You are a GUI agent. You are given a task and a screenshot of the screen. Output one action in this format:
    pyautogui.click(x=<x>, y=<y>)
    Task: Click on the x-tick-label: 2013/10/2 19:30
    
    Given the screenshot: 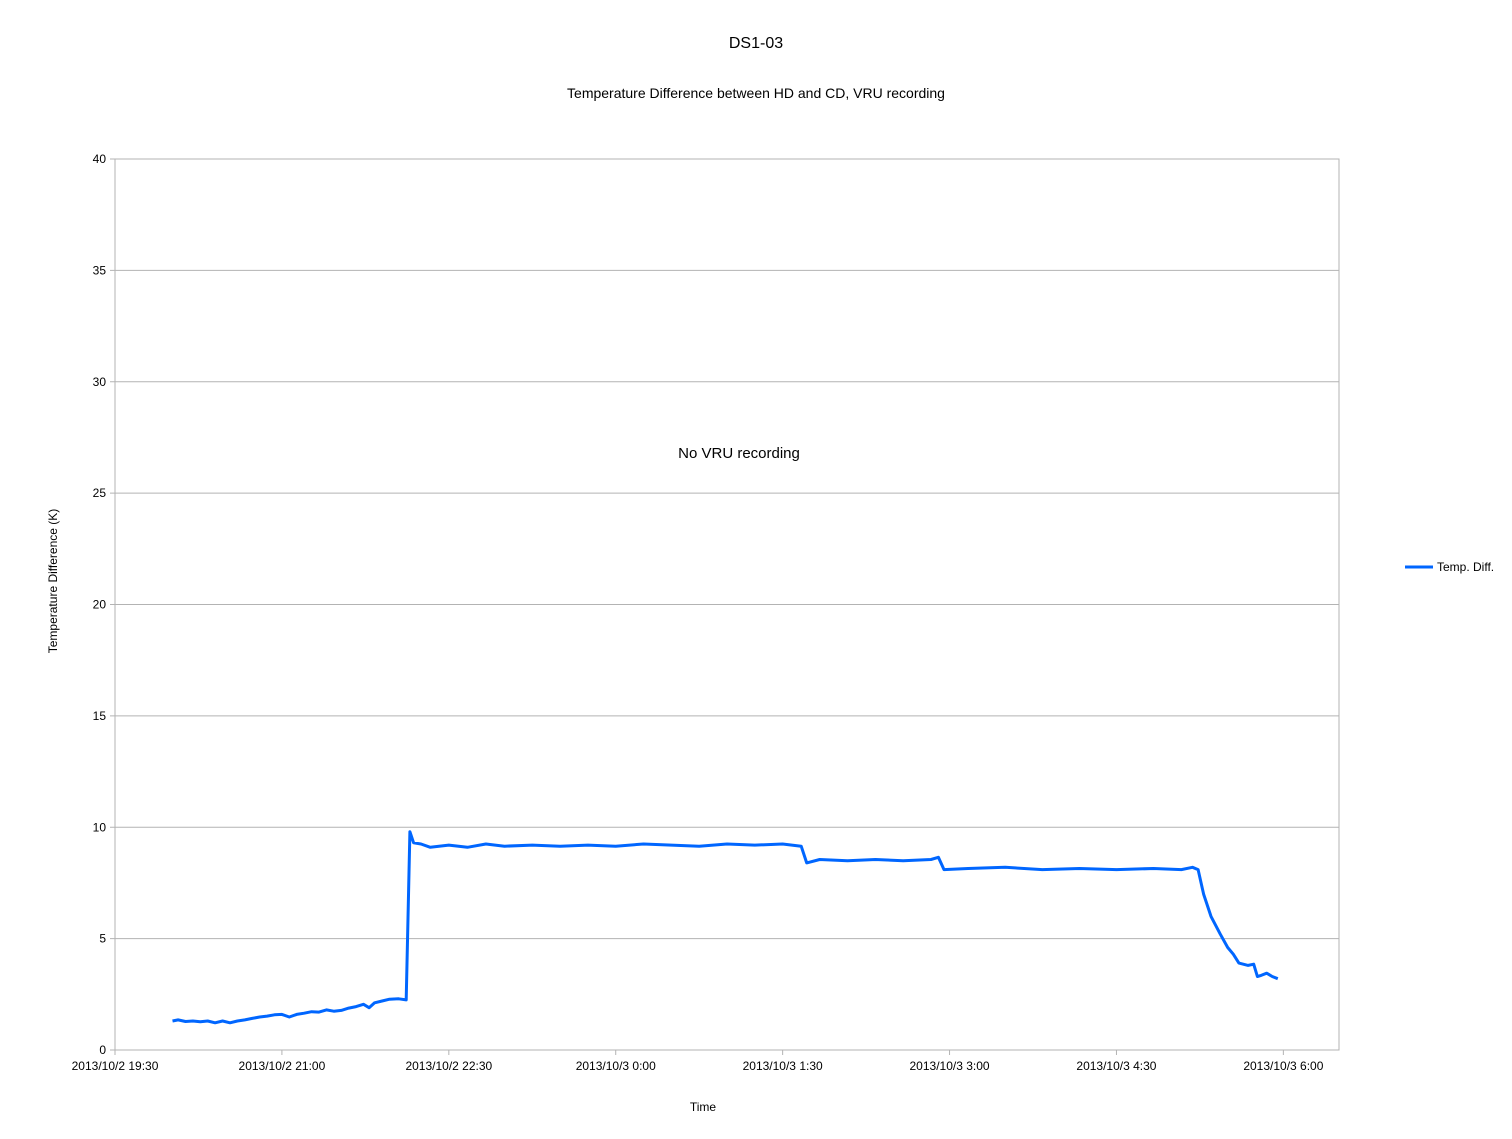 What is the action you would take?
    pyautogui.click(x=115, y=1066)
    